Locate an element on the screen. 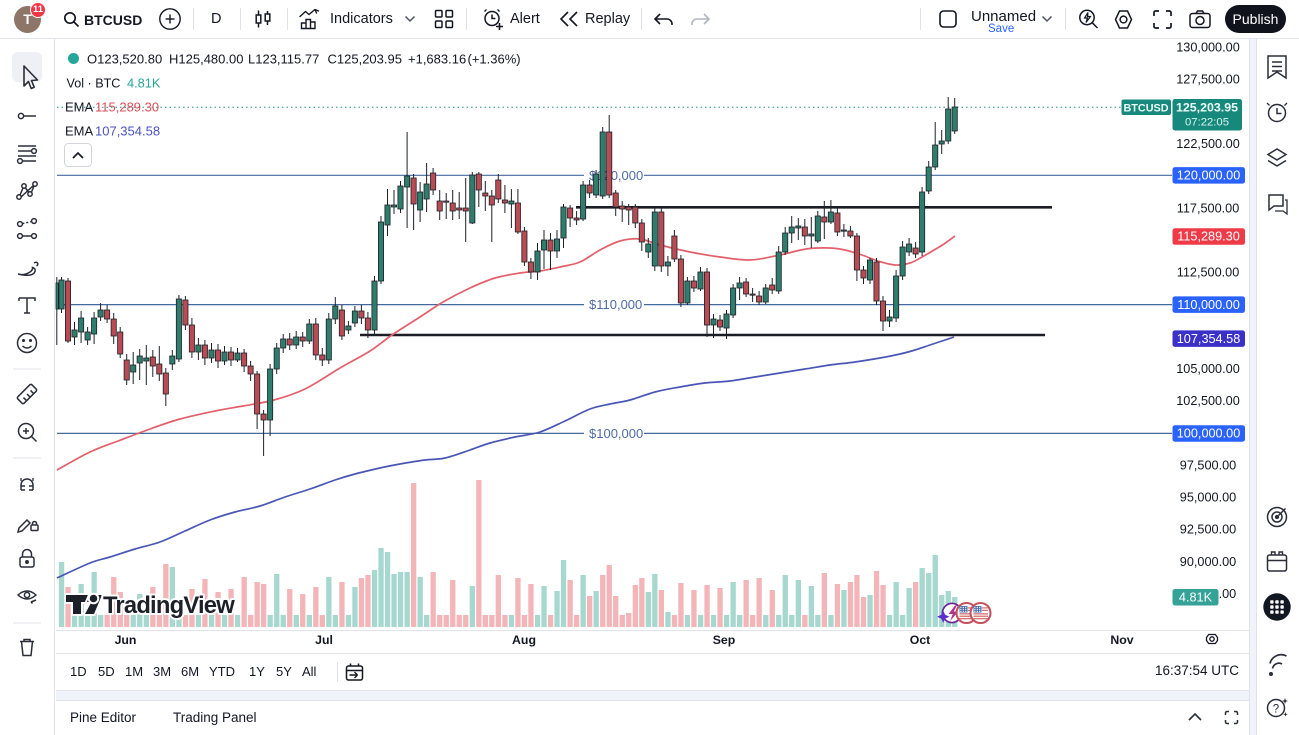 This screenshot has height=735, width=1299. svg-text: Jun is located at coordinates (126, 640).